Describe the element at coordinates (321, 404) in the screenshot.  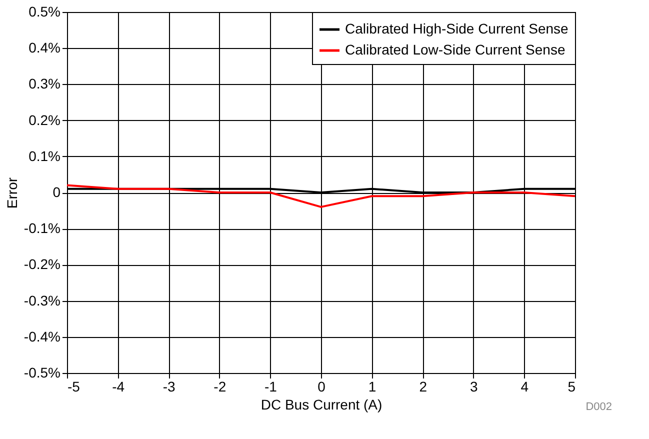
I see `x-axis-title: DC Bus Current (A)` at that location.